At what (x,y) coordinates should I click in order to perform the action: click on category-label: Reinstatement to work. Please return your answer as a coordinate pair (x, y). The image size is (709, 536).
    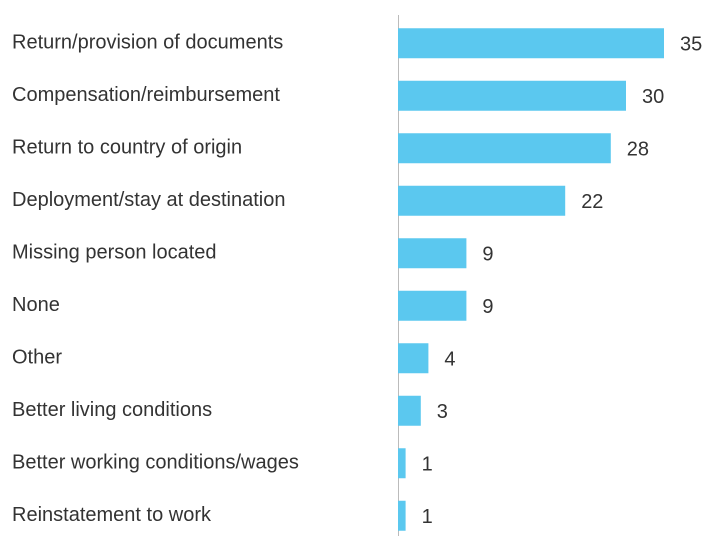
    Looking at the image, I should click on (112, 515).